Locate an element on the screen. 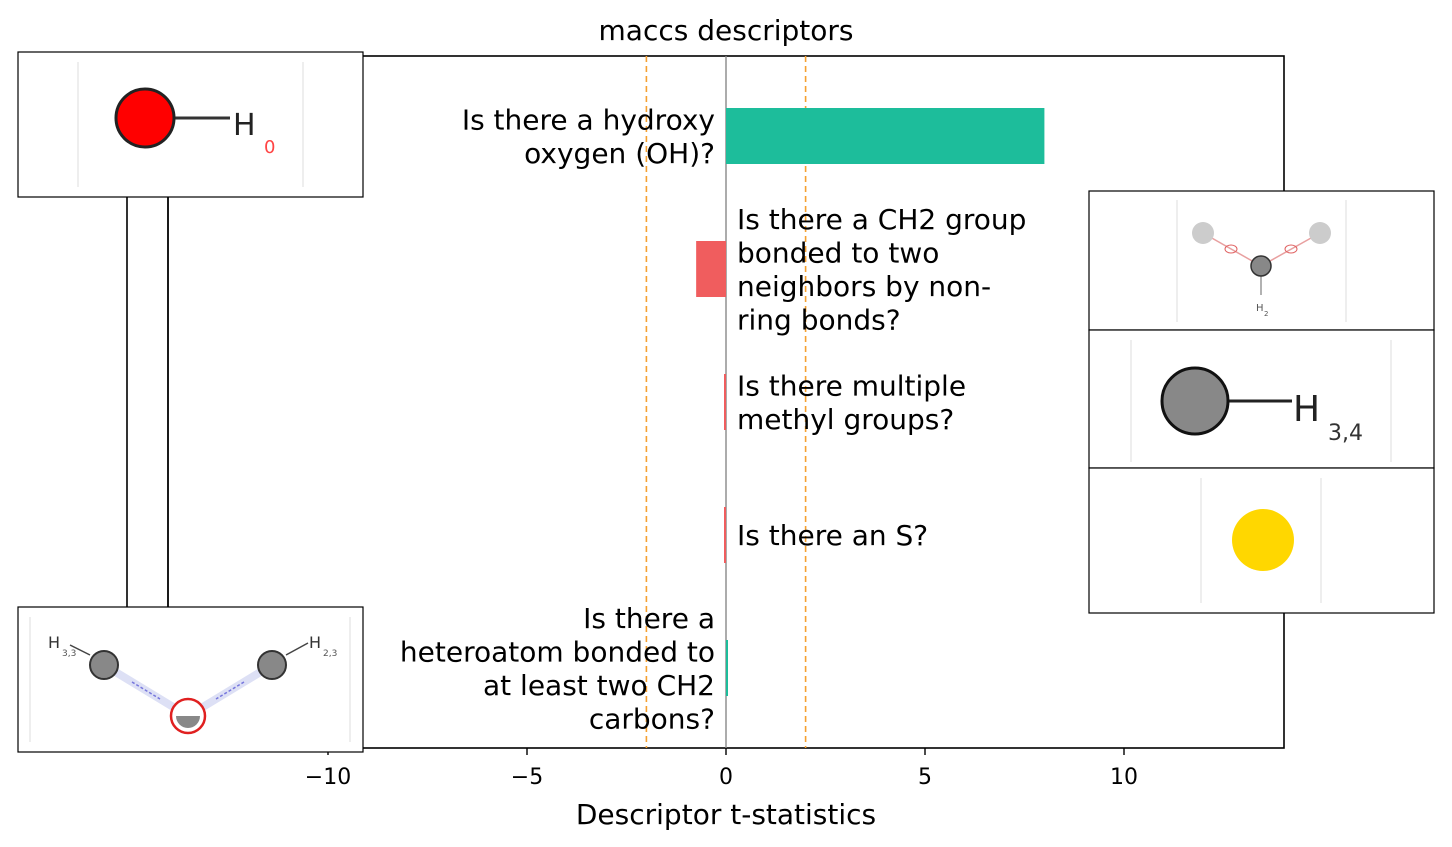  x-tick-label: 0 is located at coordinates (726, 777).